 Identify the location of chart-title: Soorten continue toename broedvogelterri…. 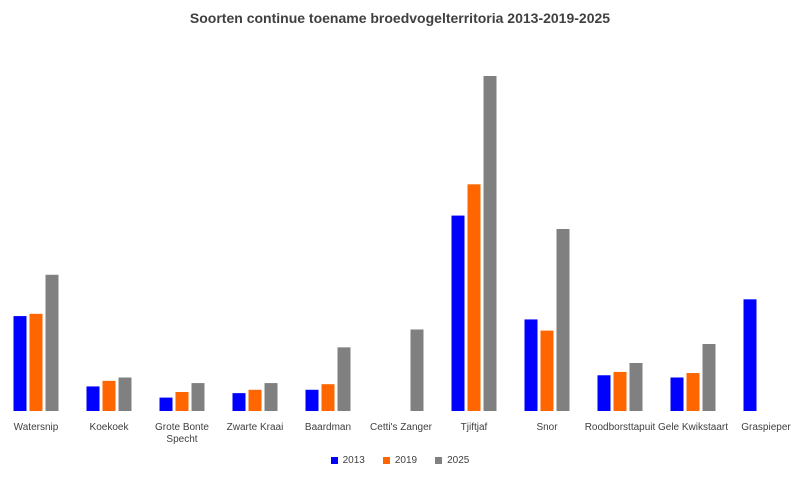
(400, 18).